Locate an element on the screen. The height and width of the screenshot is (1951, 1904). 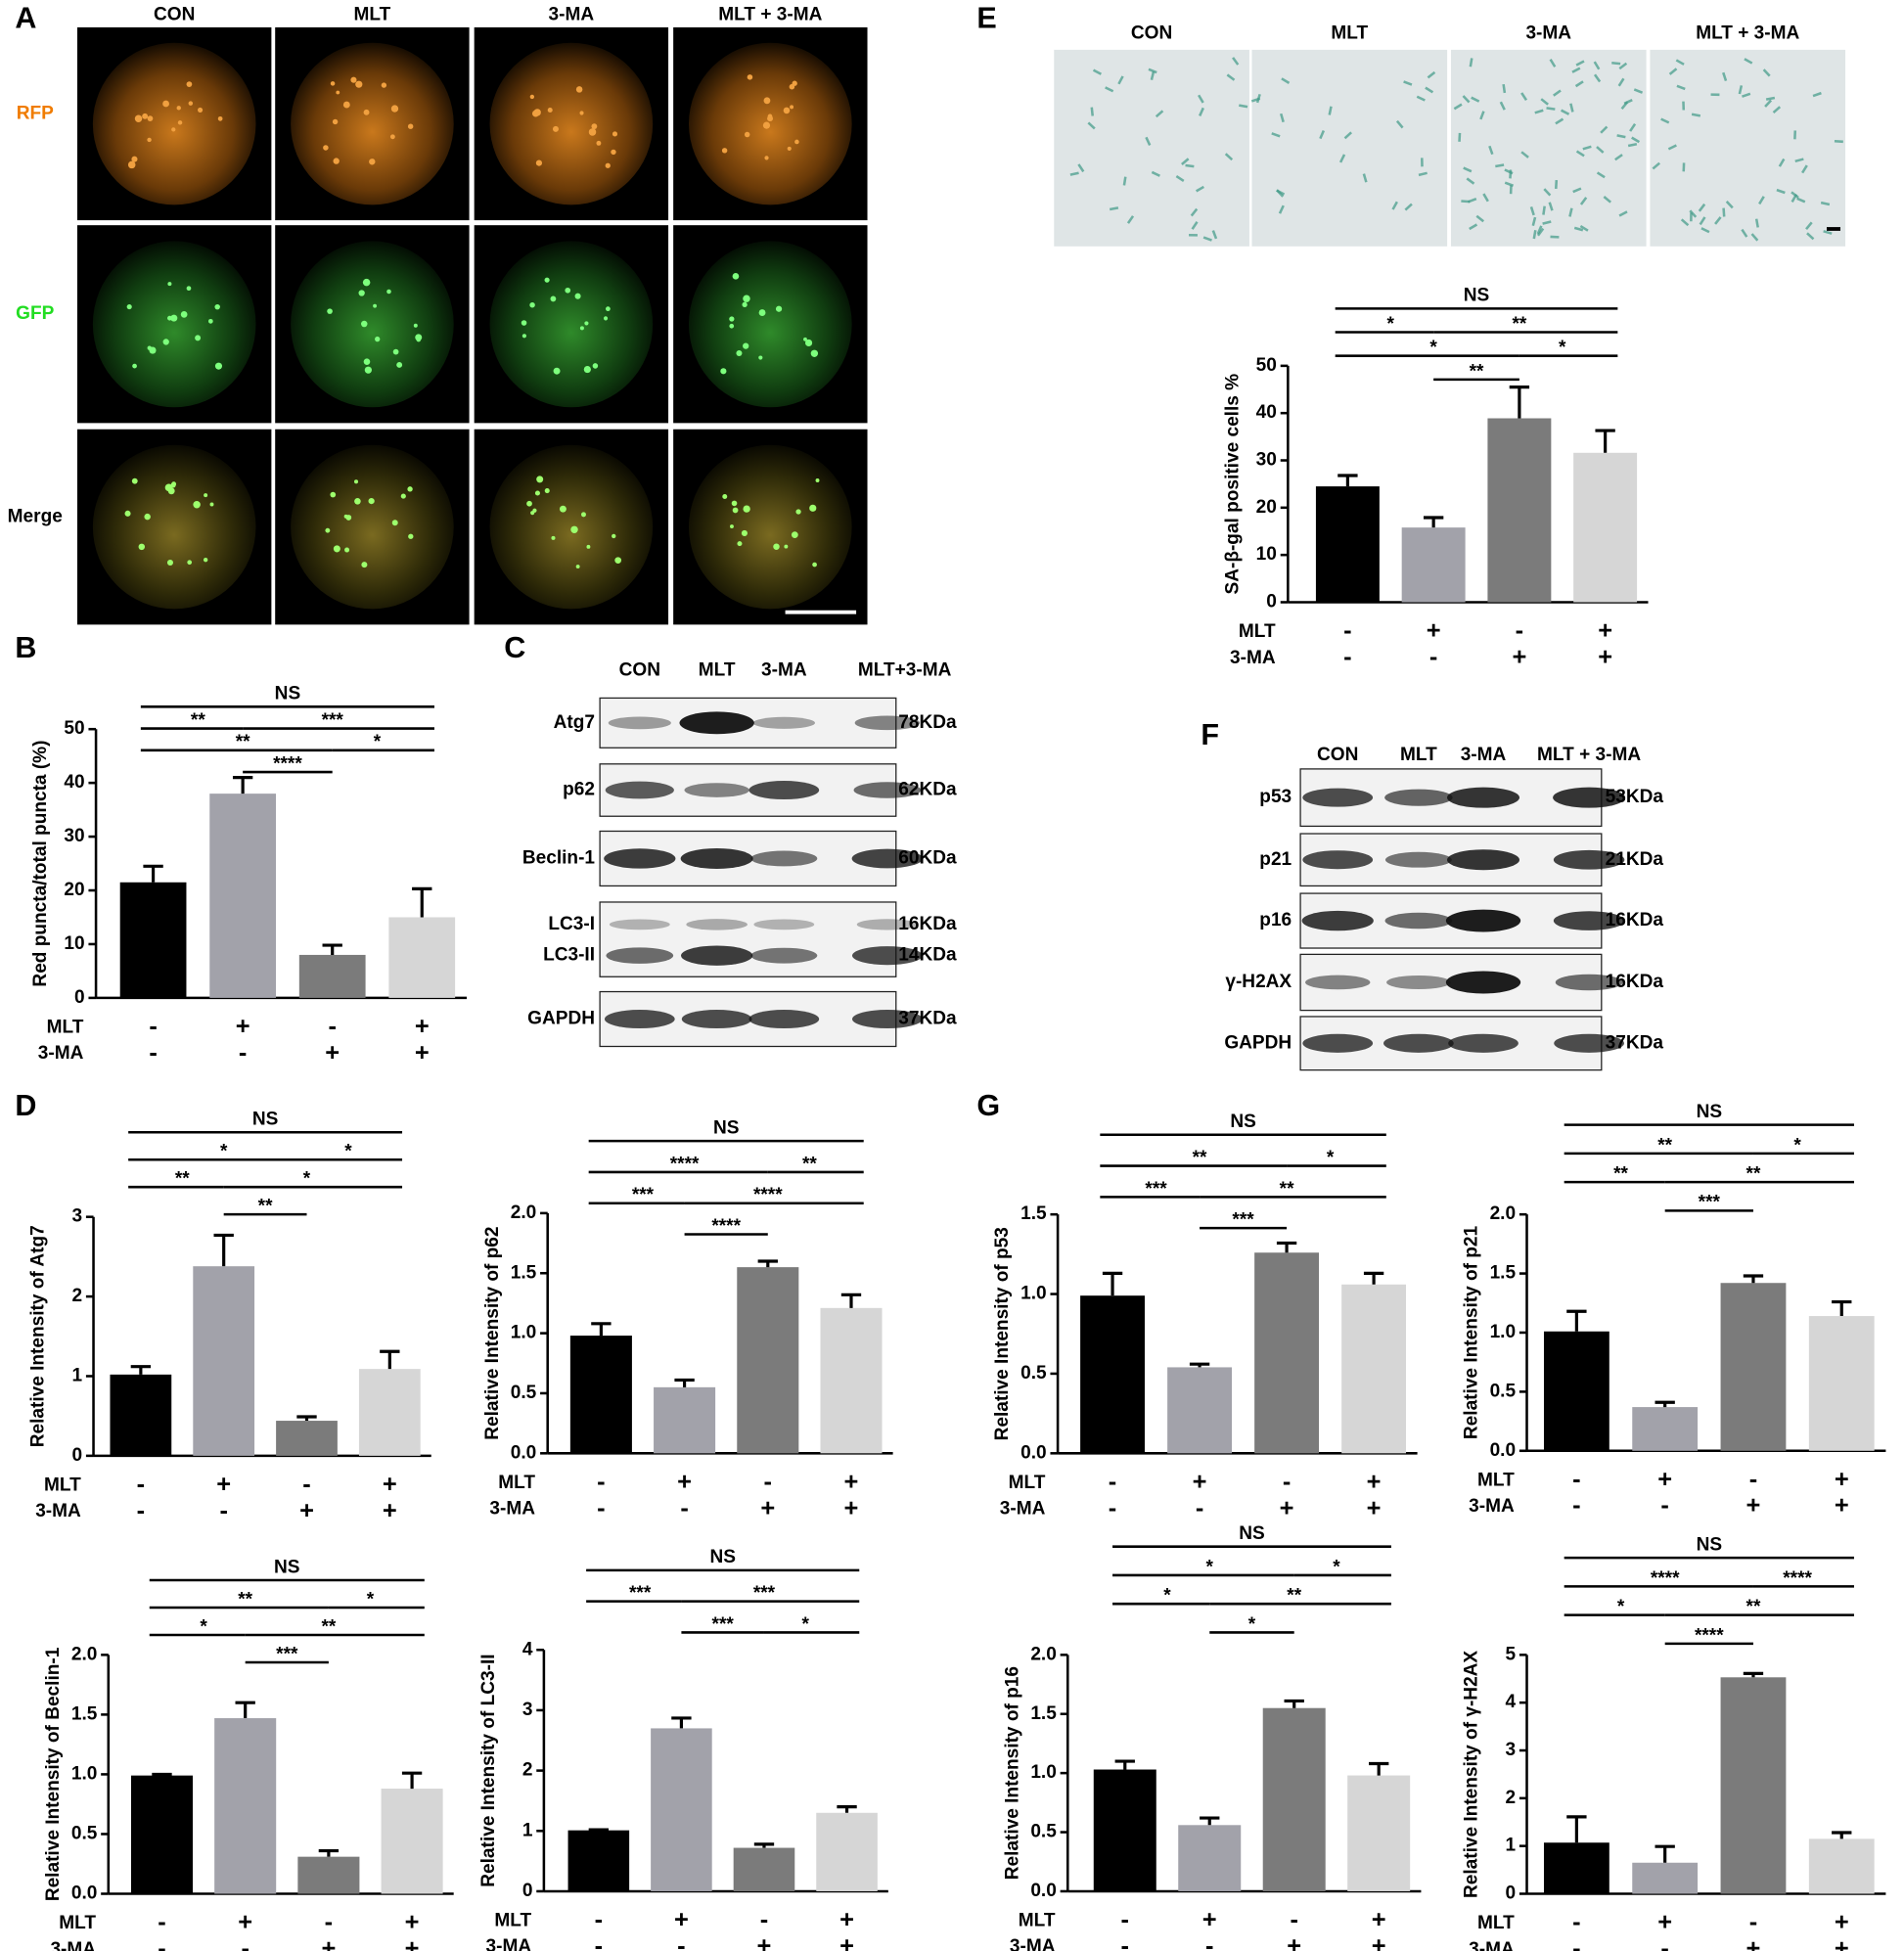
treatment-label: MLT is located at coordinates (1257, 632).